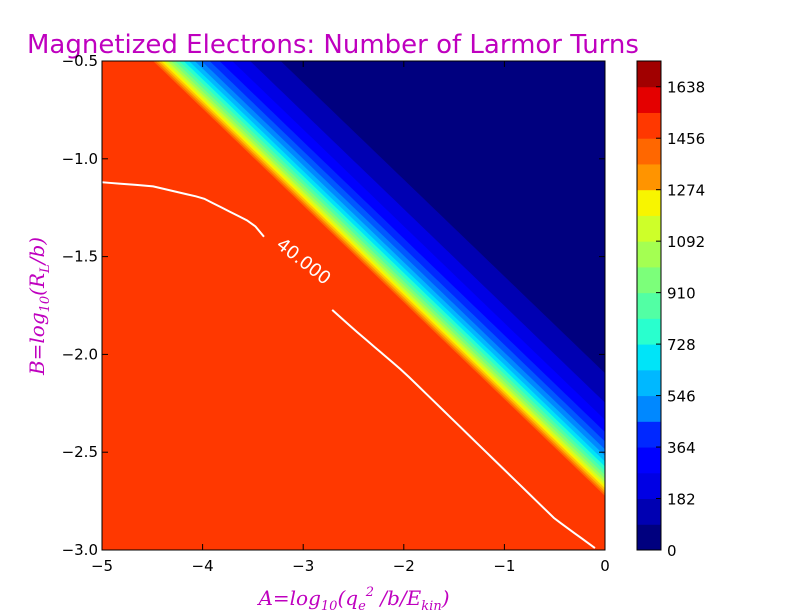  I want to click on y-axis-label: B=log10(RL/b), so click(39, 306).